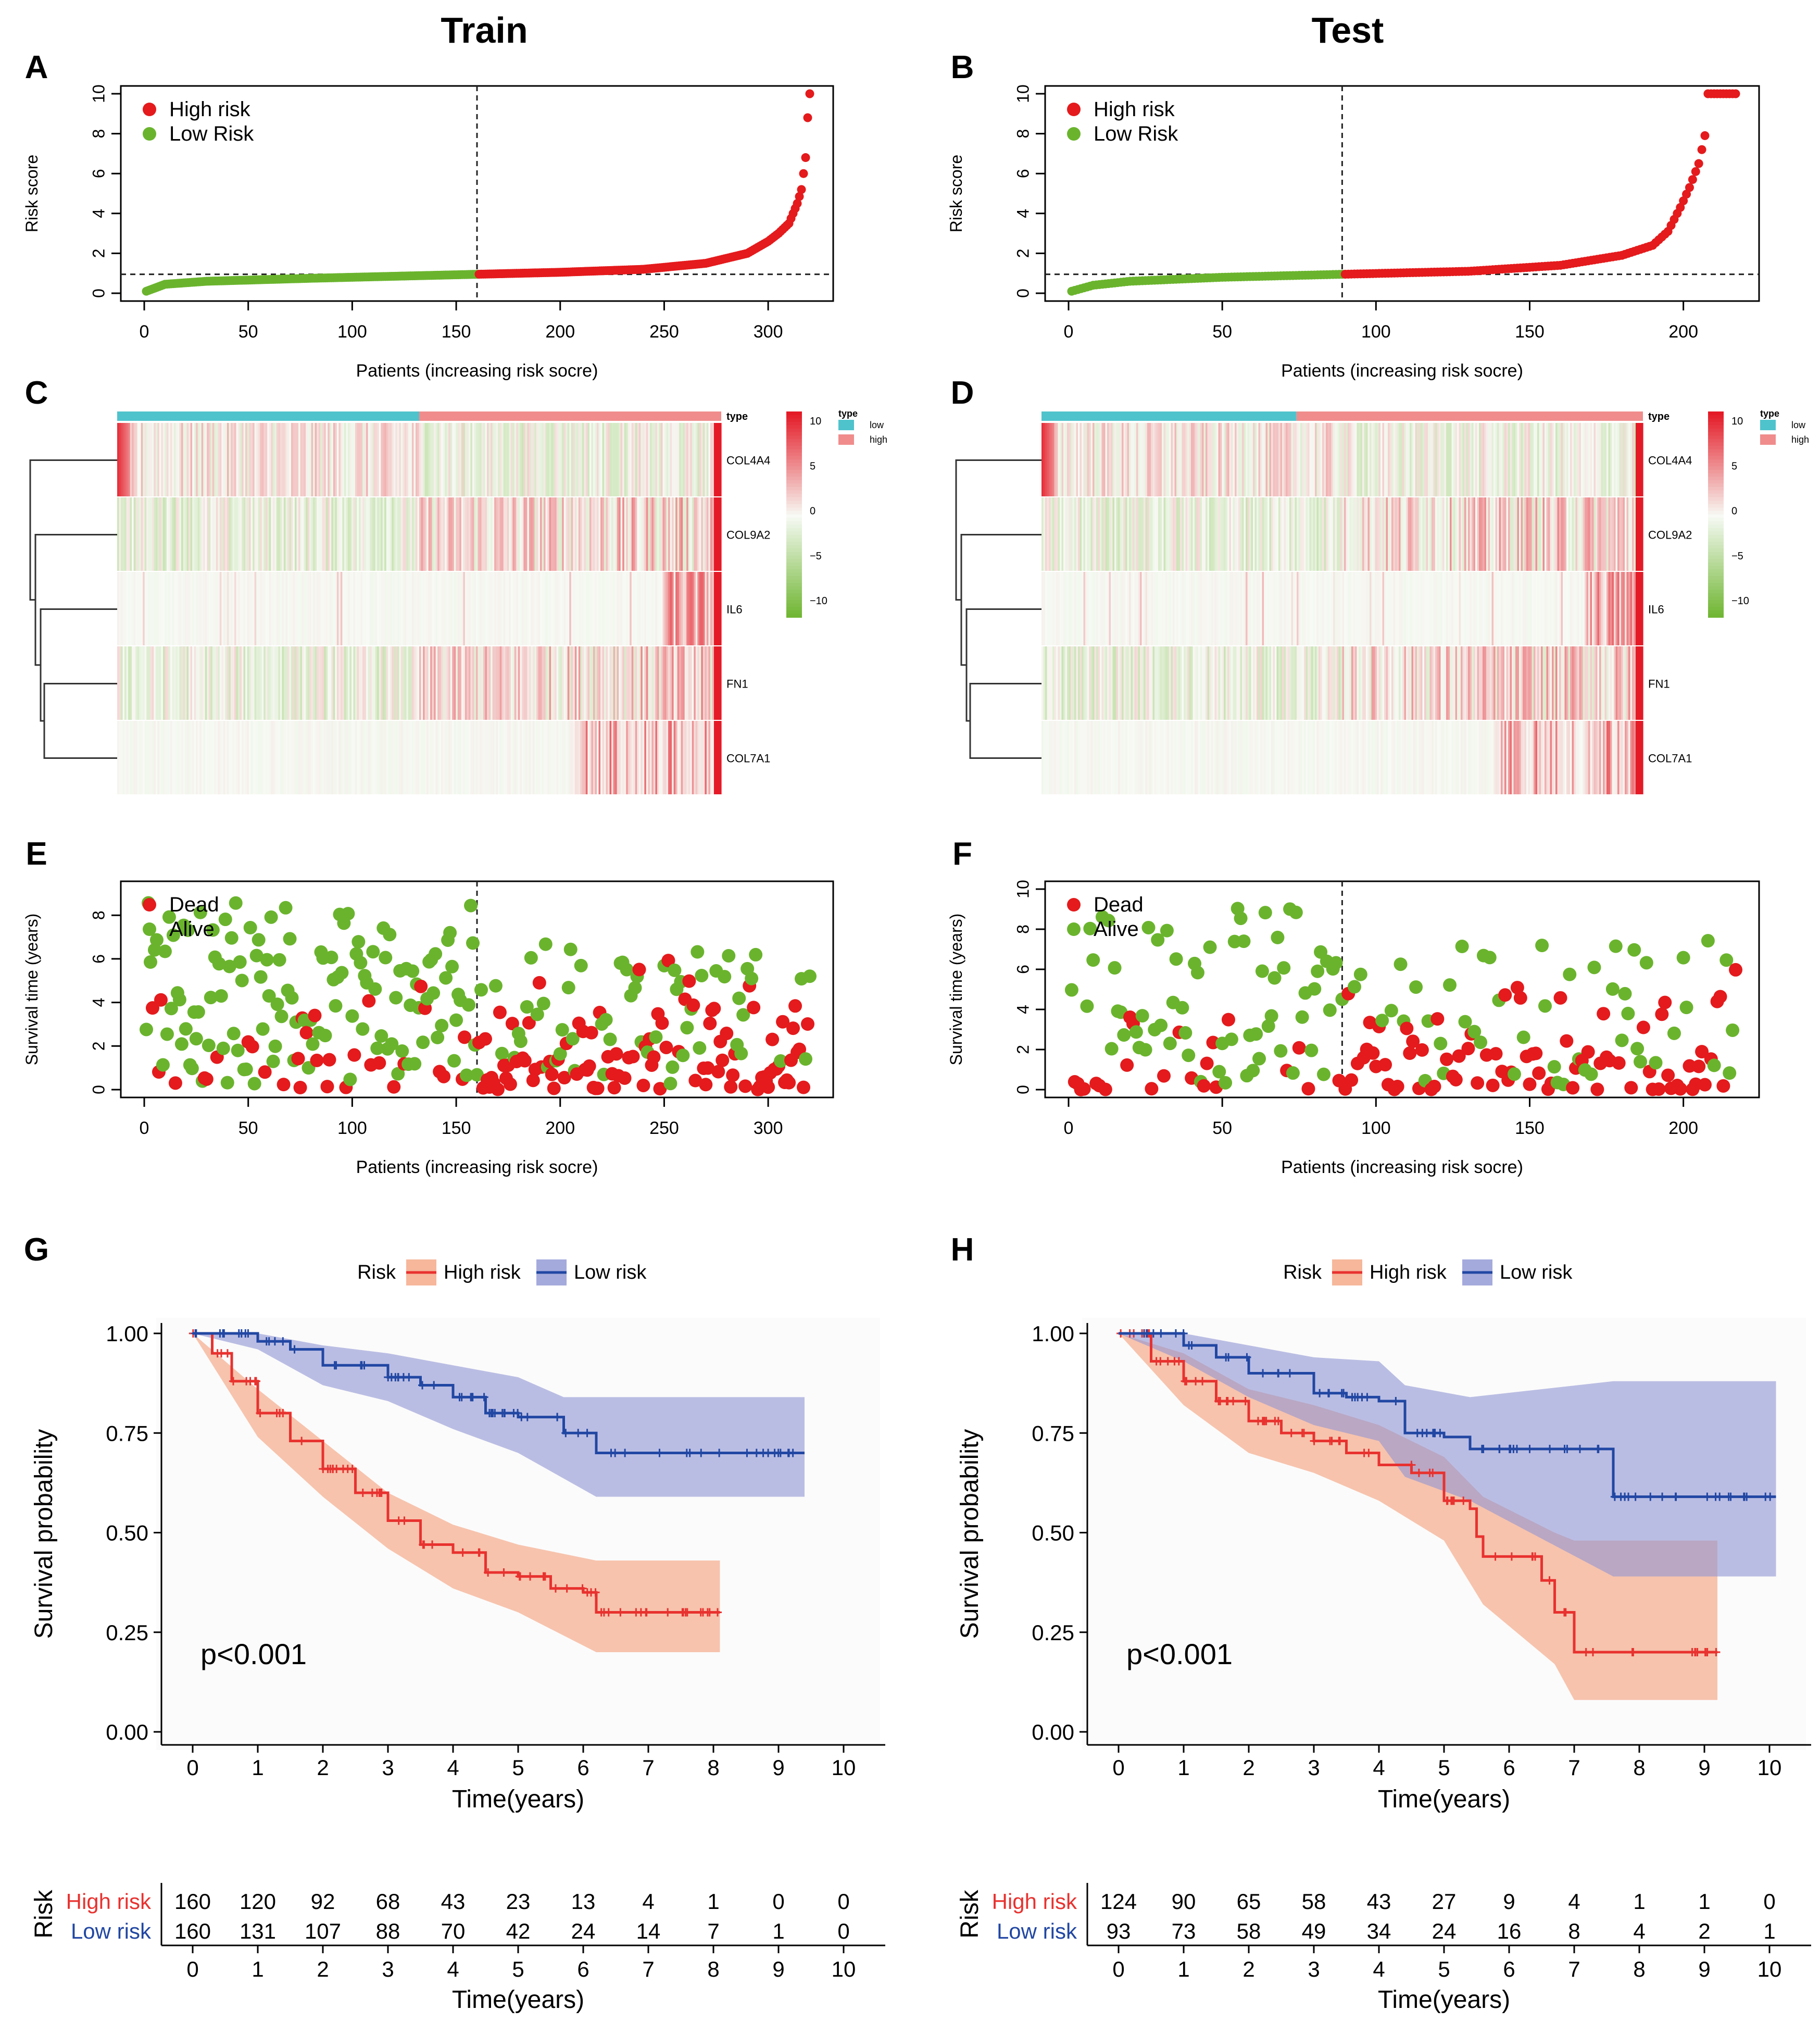 This screenshot has height=2035, width=1820. What do you see at coordinates (748, 460) in the screenshot?
I see `gene-label: COL4A4` at bounding box center [748, 460].